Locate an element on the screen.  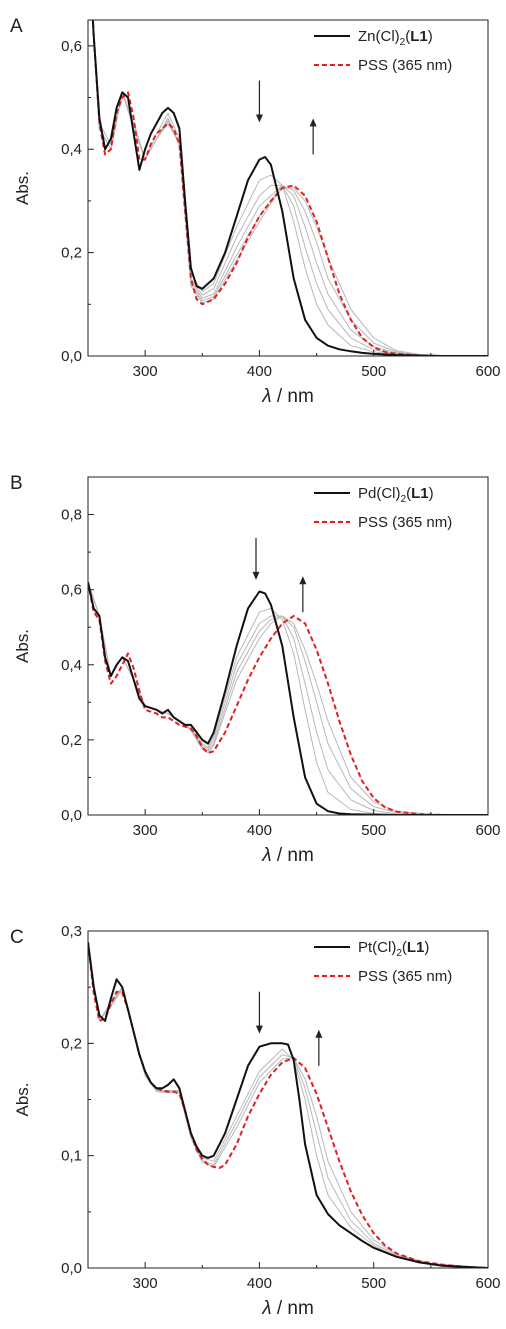
y-tick-label: 0,8 is located at coordinates (71, 515).